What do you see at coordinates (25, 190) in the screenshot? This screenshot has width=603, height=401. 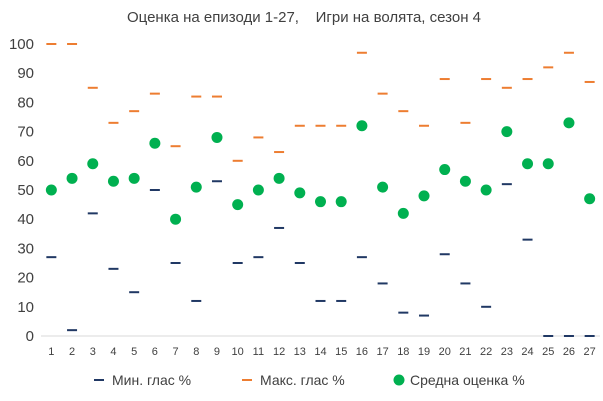 I see `y-tick-label: 50` at bounding box center [25, 190].